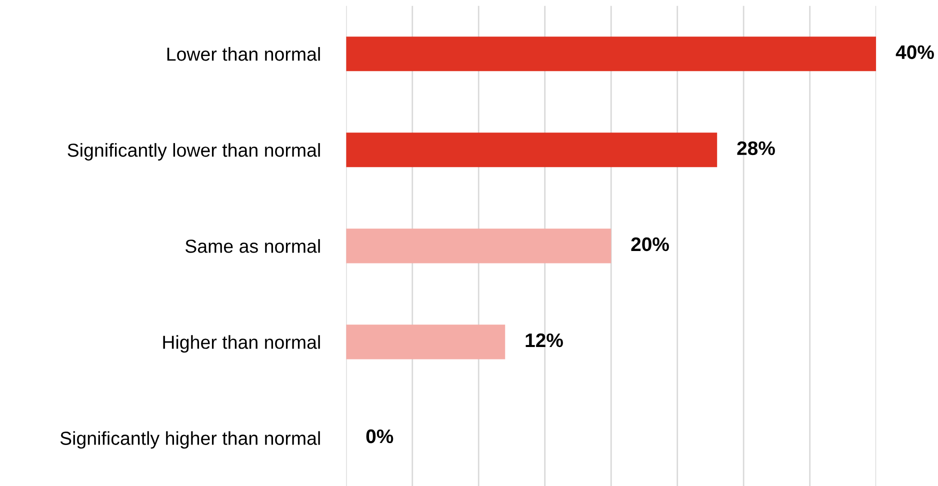 The width and height of the screenshot is (938, 486). What do you see at coordinates (190, 440) in the screenshot?
I see `y-tick-label: Significantly higher than normal` at bounding box center [190, 440].